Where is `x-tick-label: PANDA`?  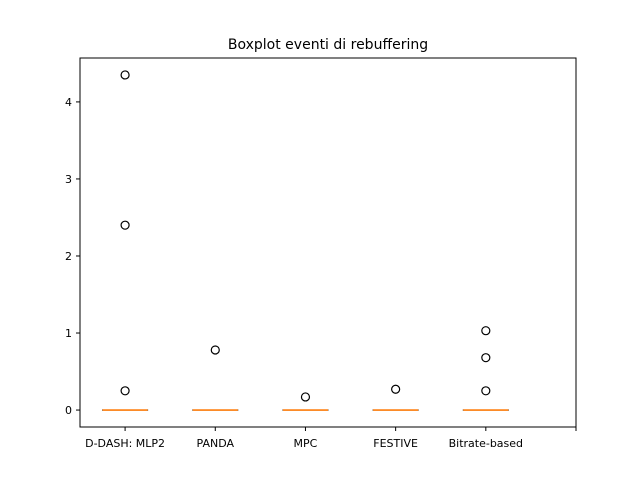
x-tick-label: PANDA is located at coordinates (216, 443).